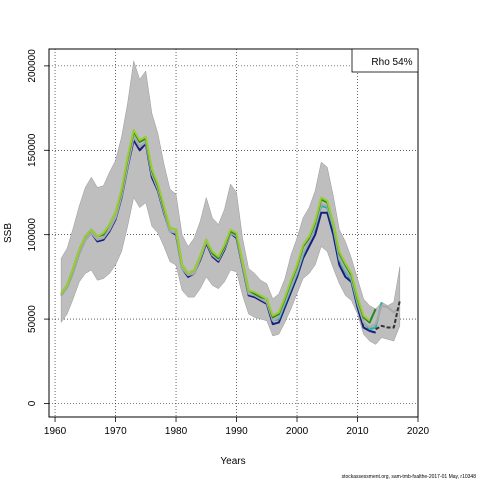  I want to click on y-axis-label: SSB, so click(8, 233).